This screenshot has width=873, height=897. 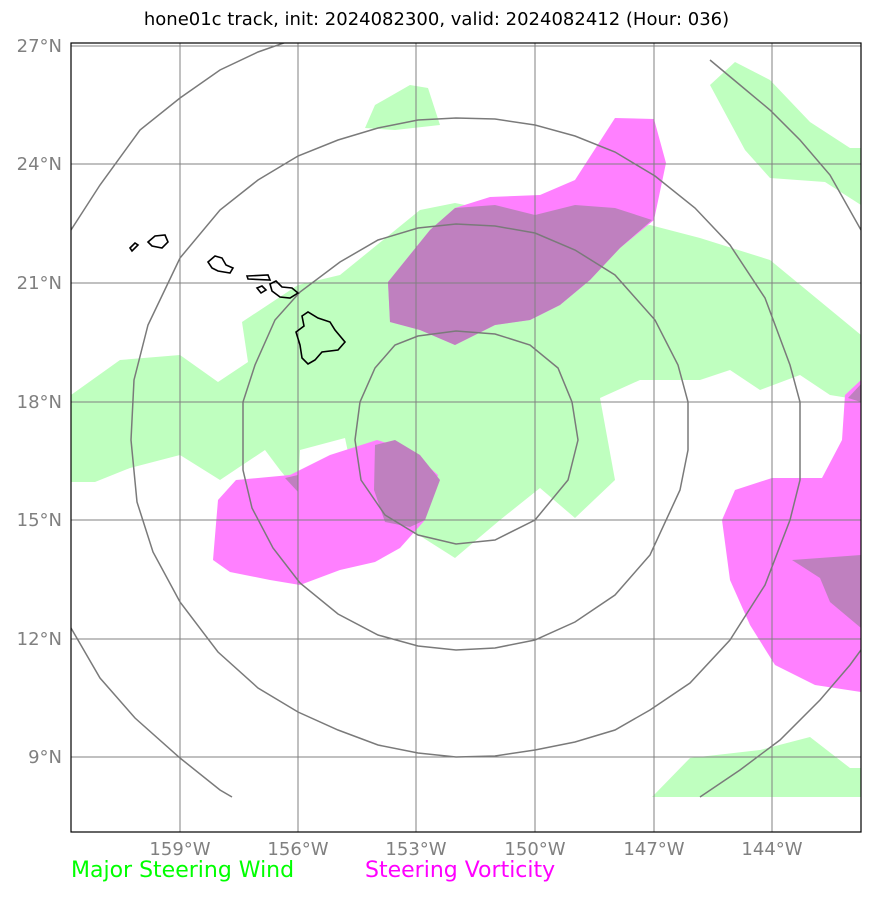 I want to click on island-niihau, so click(x=134, y=247).